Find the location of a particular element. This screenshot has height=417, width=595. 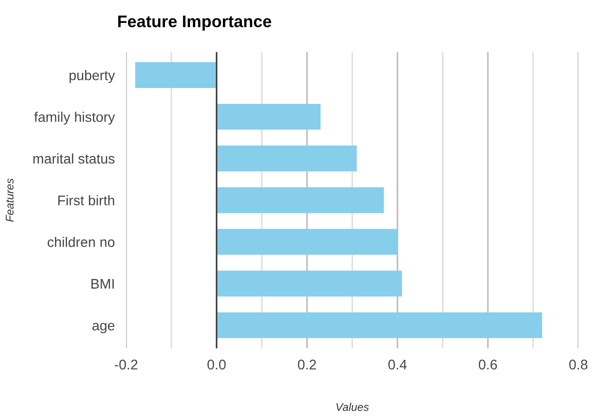

x-tick-label: 0.0 is located at coordinates (216, 365).